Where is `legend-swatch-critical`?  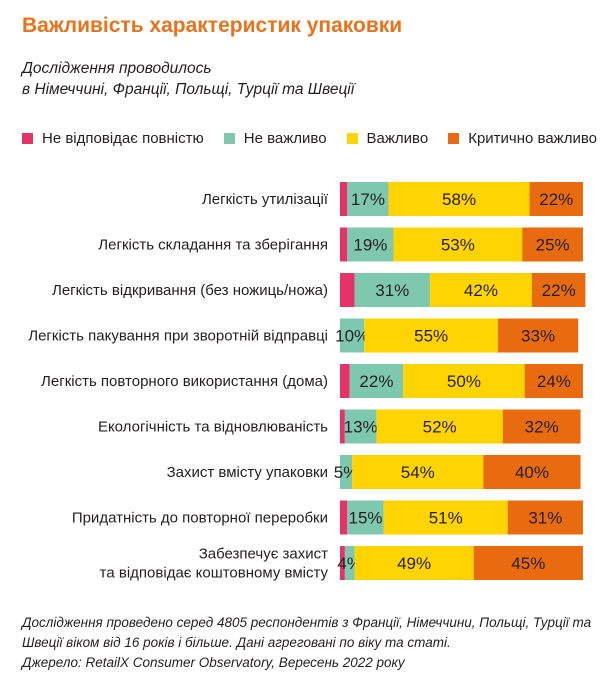
legend-swatch-critical is located at coordinates (454, 138).